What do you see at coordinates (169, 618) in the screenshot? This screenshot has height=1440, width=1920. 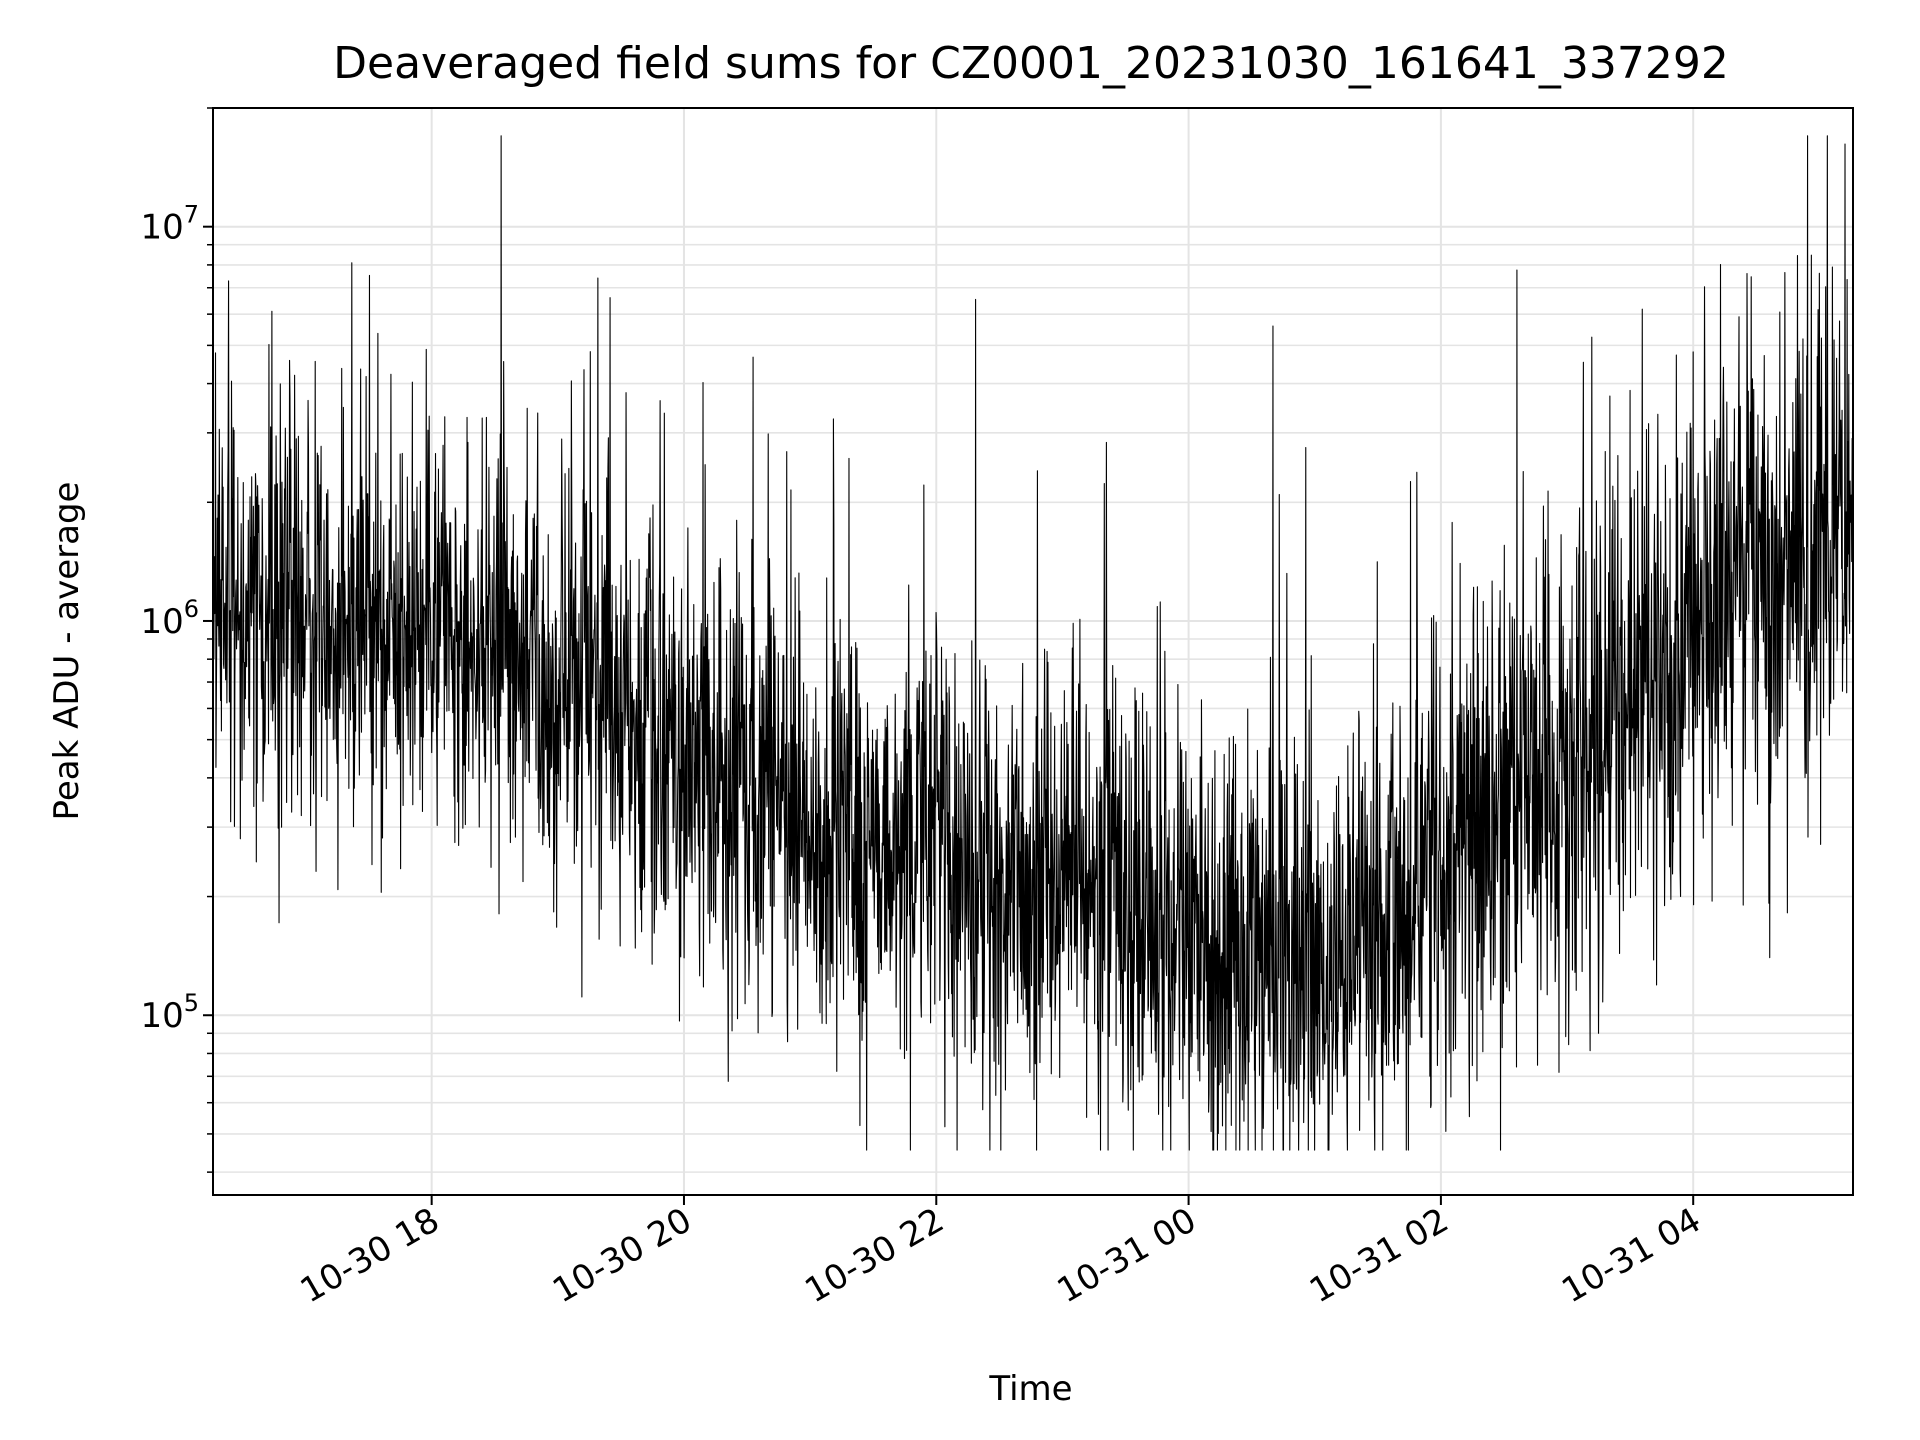 I see `y-tick-label: 10⁶` at bounding box center [169, 618].